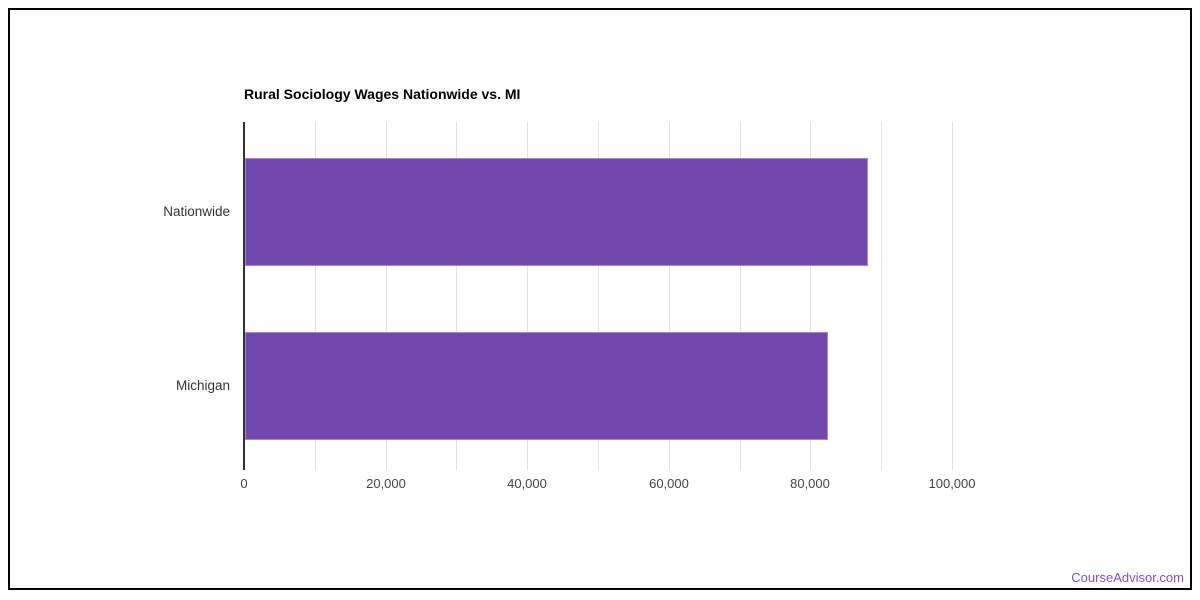  What do you see at coordinates (386, 483) in the screenshot?
I see `x-tick-label: 20,000` at bounding box center [386, 483].